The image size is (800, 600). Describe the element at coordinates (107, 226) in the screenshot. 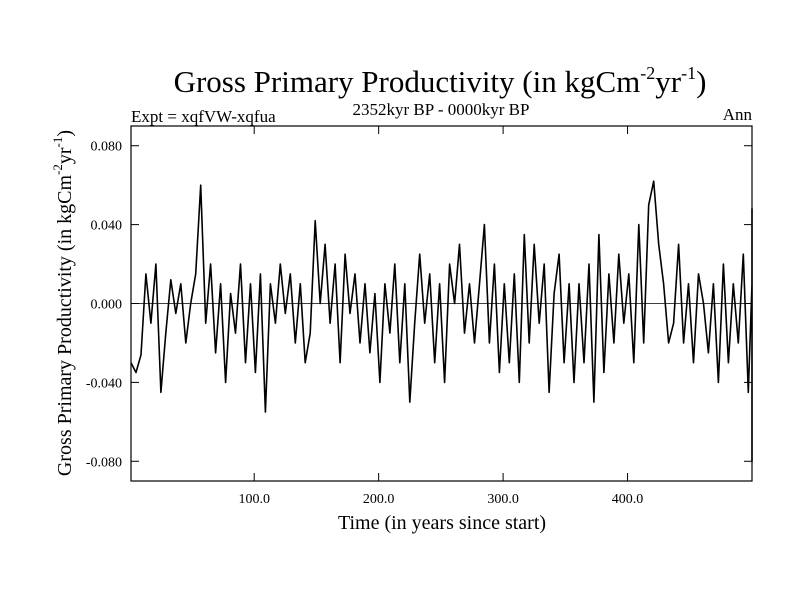

I see `y-tick-label: 0.040` at that location.